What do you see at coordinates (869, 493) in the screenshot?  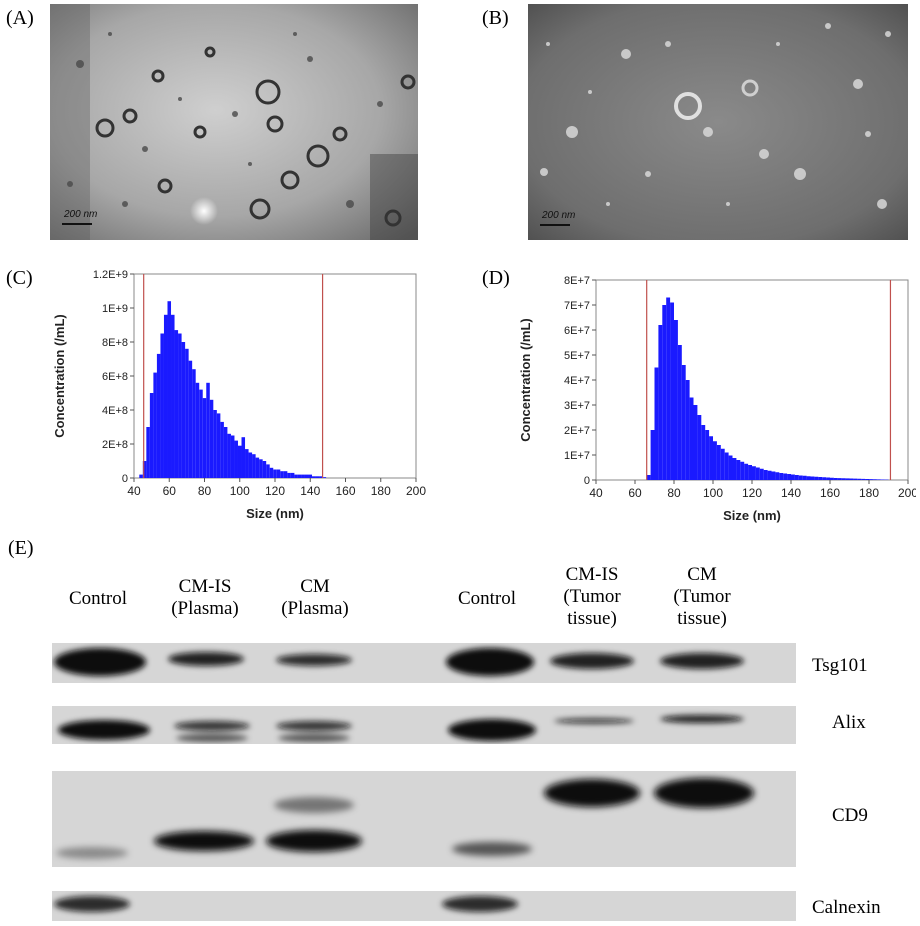 I see `x-tick-label: 180` at bounding box center [869, 493].